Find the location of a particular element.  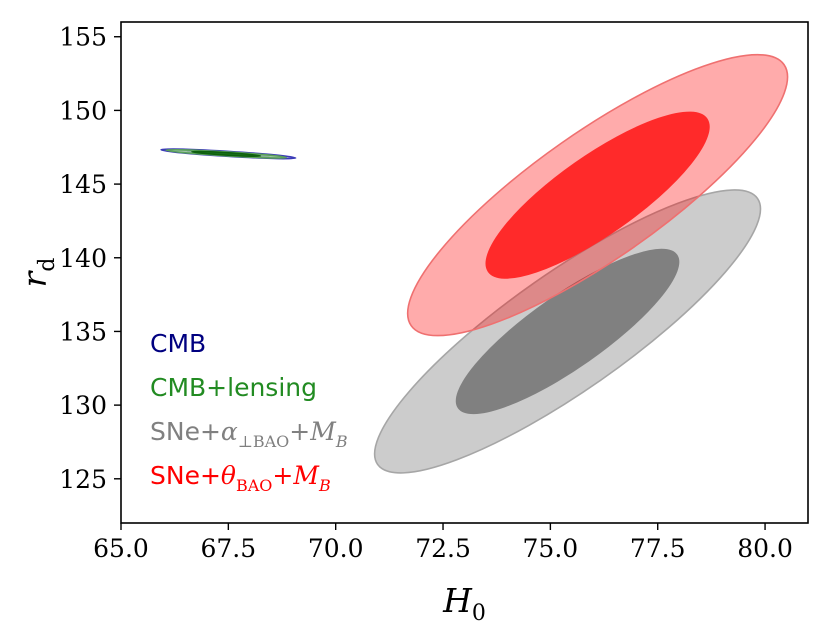

y-tick-label: 125 is located at coordinates (83, 479).